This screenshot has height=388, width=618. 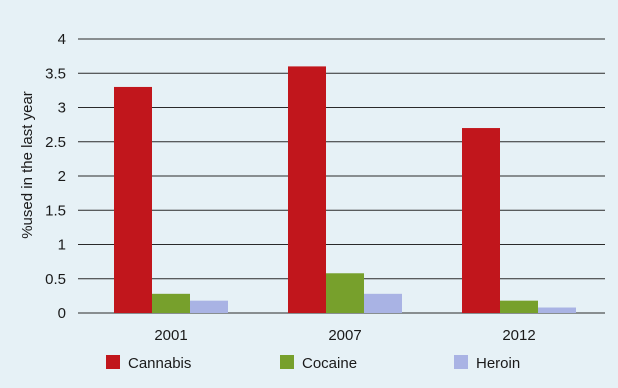 What do you see at coordinates (27, 165) in the screenshot?
I see `y-axis-label: %used in the last year` at bounding box center [27, 165].